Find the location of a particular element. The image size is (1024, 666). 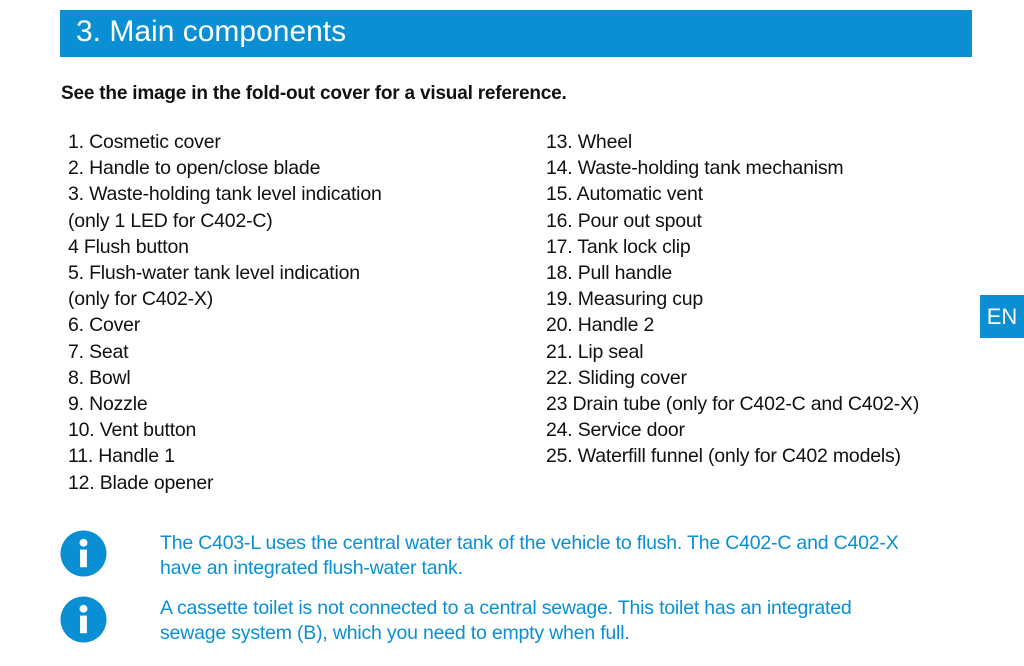

list-item: 8. Bowl is located at coordinates (99, 377).